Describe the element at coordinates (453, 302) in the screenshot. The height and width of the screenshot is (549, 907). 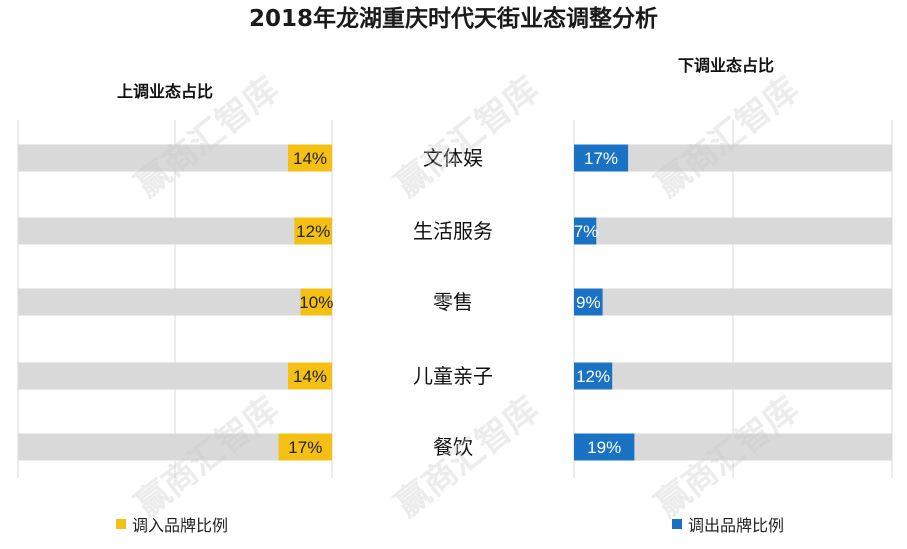
I see `category-label: 零售` at that location.